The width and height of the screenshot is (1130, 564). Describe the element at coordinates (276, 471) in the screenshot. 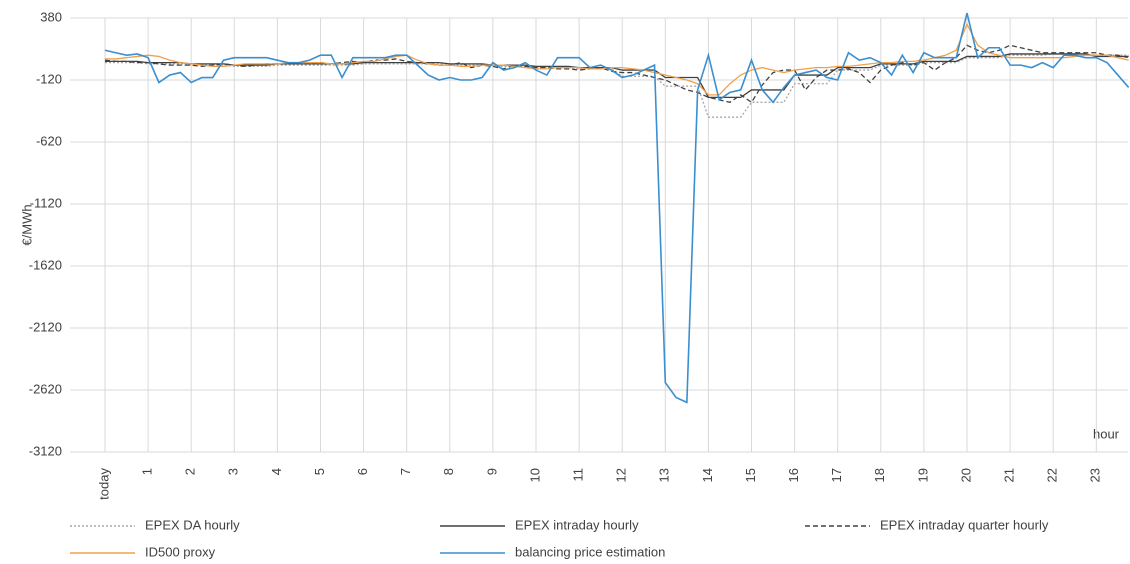

I see `x-tick-label: 4` at that location.